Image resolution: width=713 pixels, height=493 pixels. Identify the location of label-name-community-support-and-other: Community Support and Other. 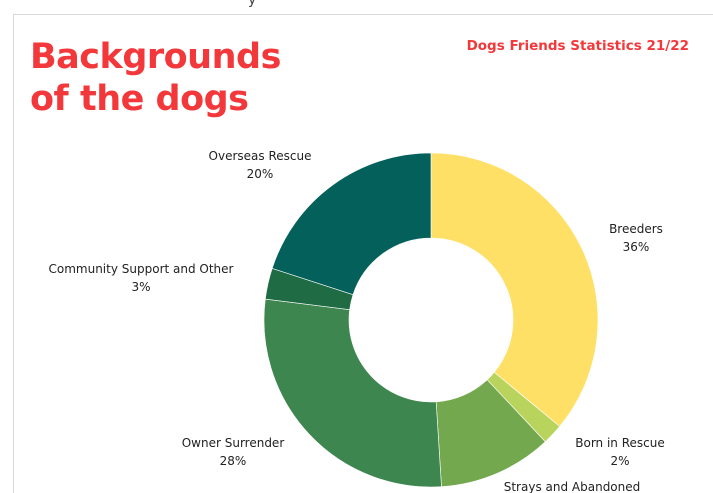
(141, 269).